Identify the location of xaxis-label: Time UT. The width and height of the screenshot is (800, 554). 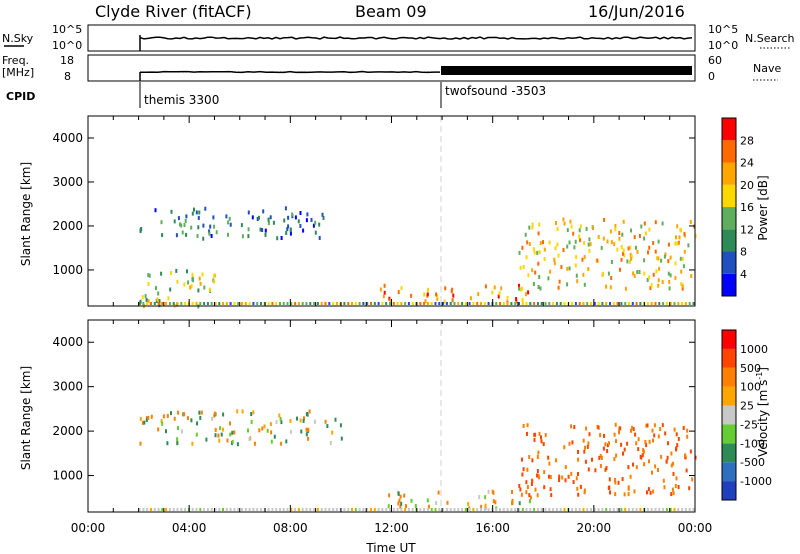
(390, 547).